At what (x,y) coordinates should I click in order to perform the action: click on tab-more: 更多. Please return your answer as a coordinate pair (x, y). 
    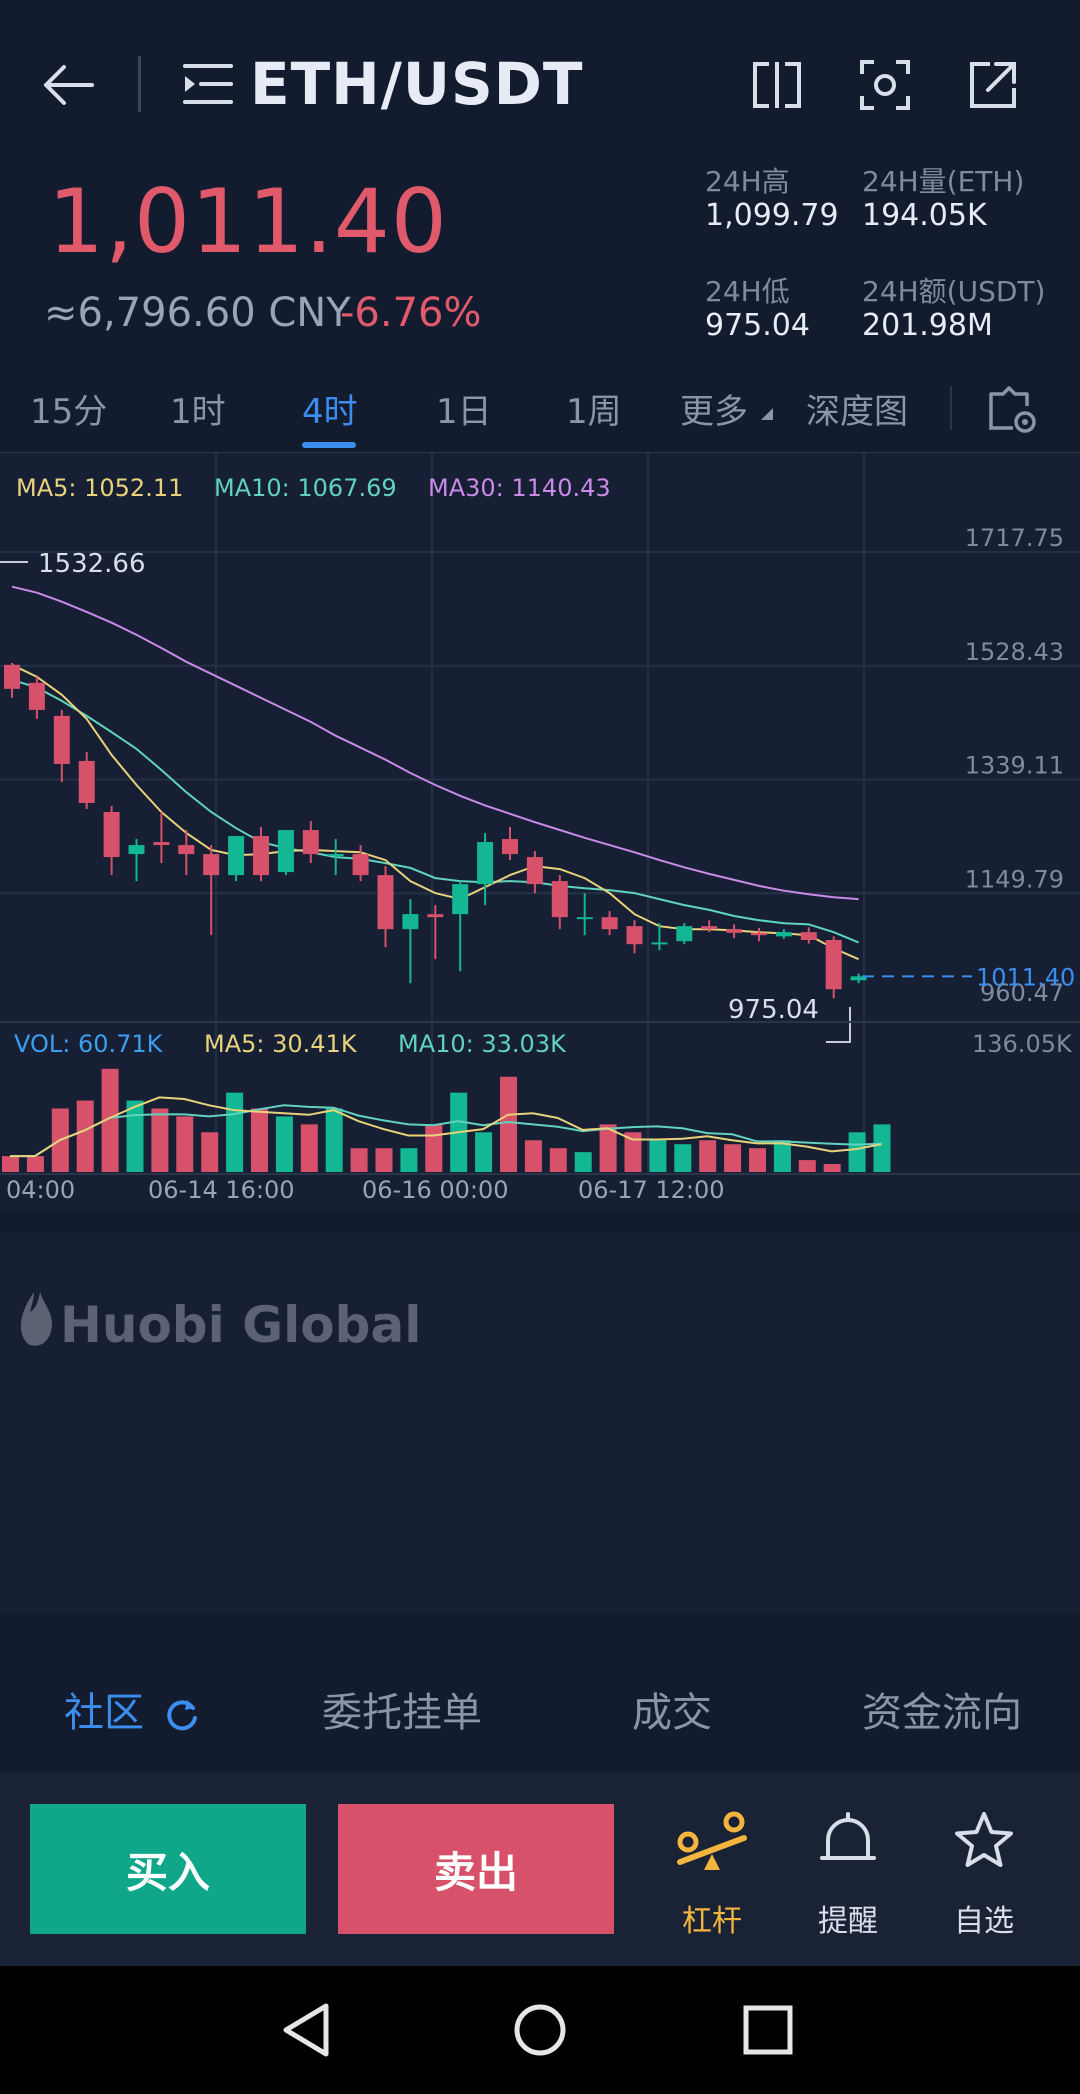
    Looking at the image, I should click on (727, 408).